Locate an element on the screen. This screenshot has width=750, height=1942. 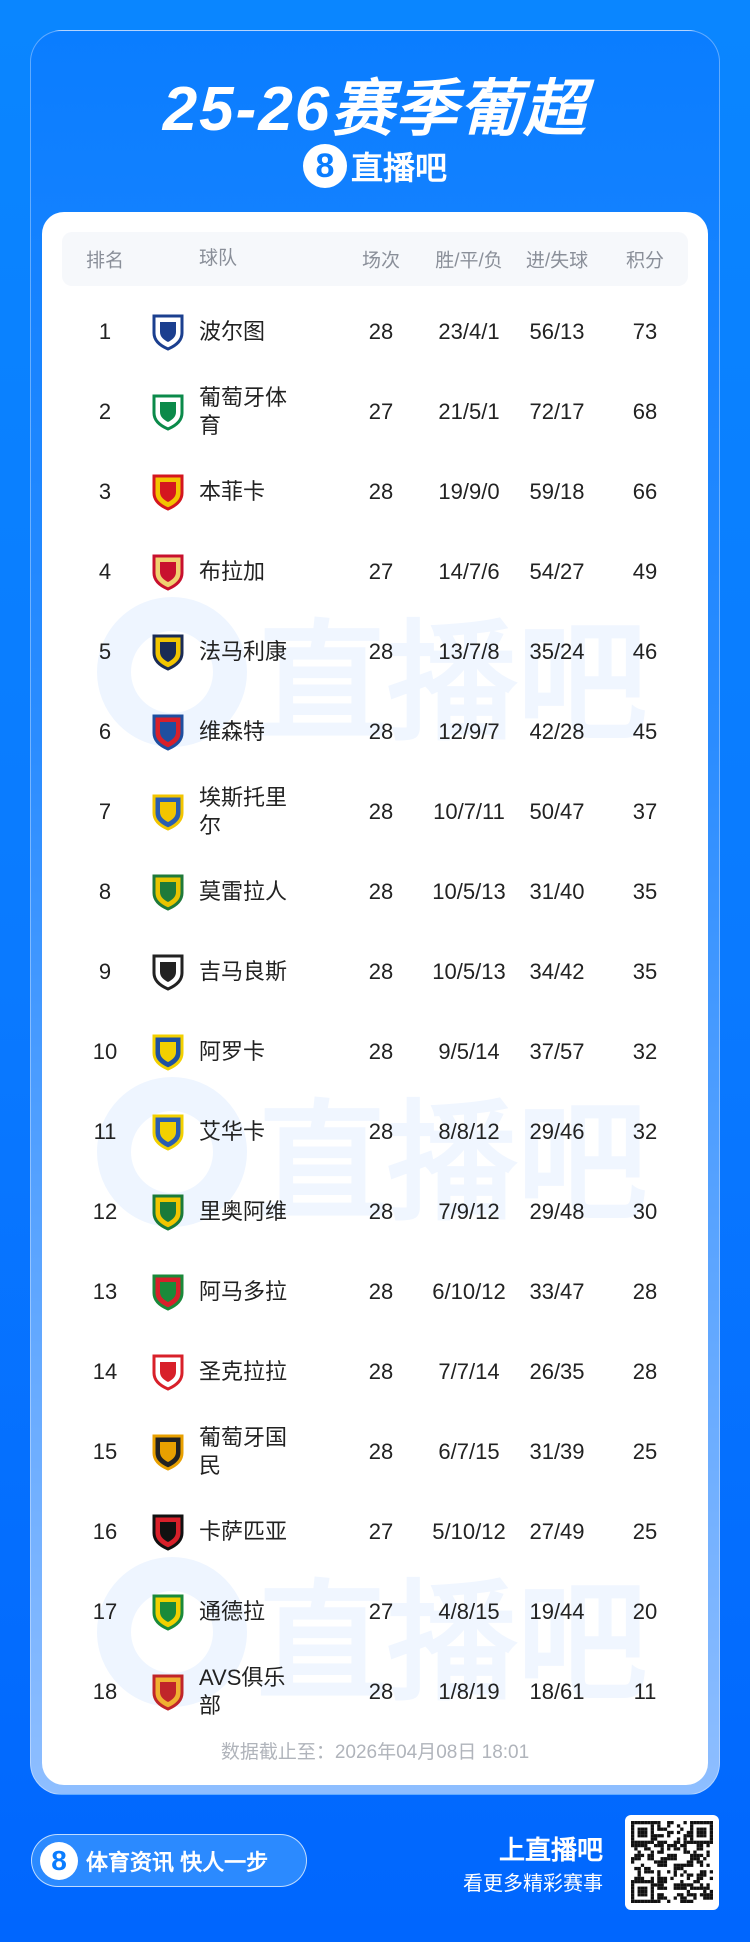
points: 66 is located at coordinates (645, 491).